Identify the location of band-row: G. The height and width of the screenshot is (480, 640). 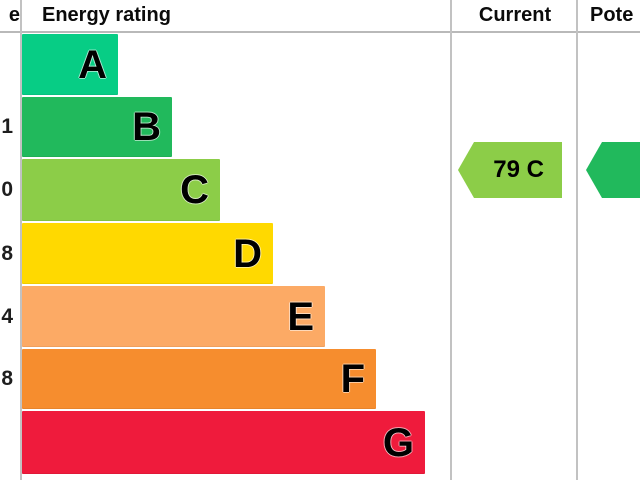
(320, 442).